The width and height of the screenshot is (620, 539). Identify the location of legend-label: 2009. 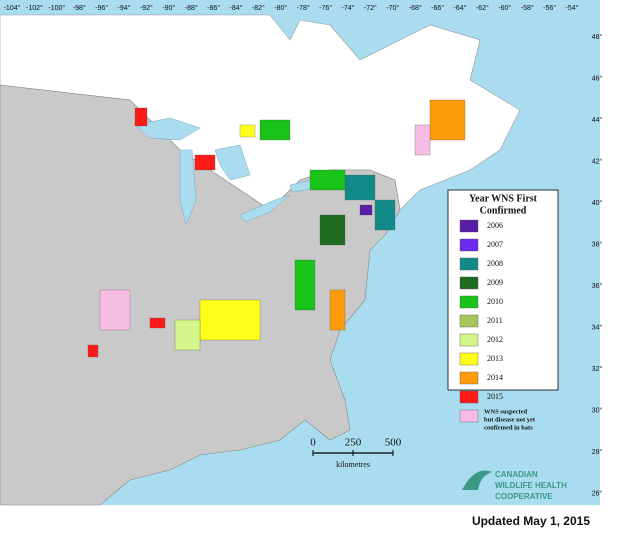
(495, 282).